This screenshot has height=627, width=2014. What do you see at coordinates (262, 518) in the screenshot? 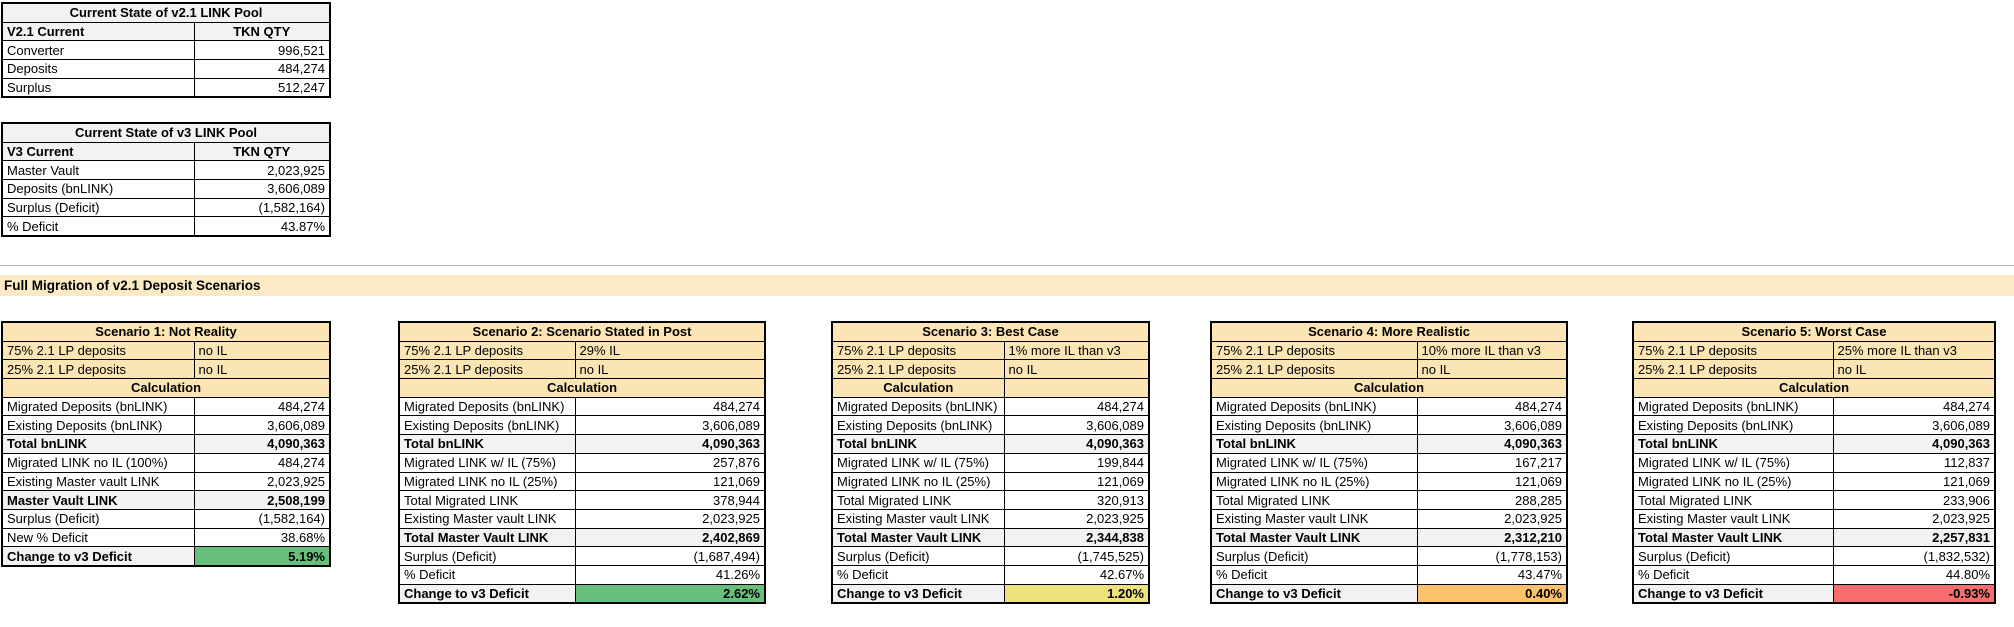
I see `calc-row-value: (1,582,164)` at bounding box center [262, 518].